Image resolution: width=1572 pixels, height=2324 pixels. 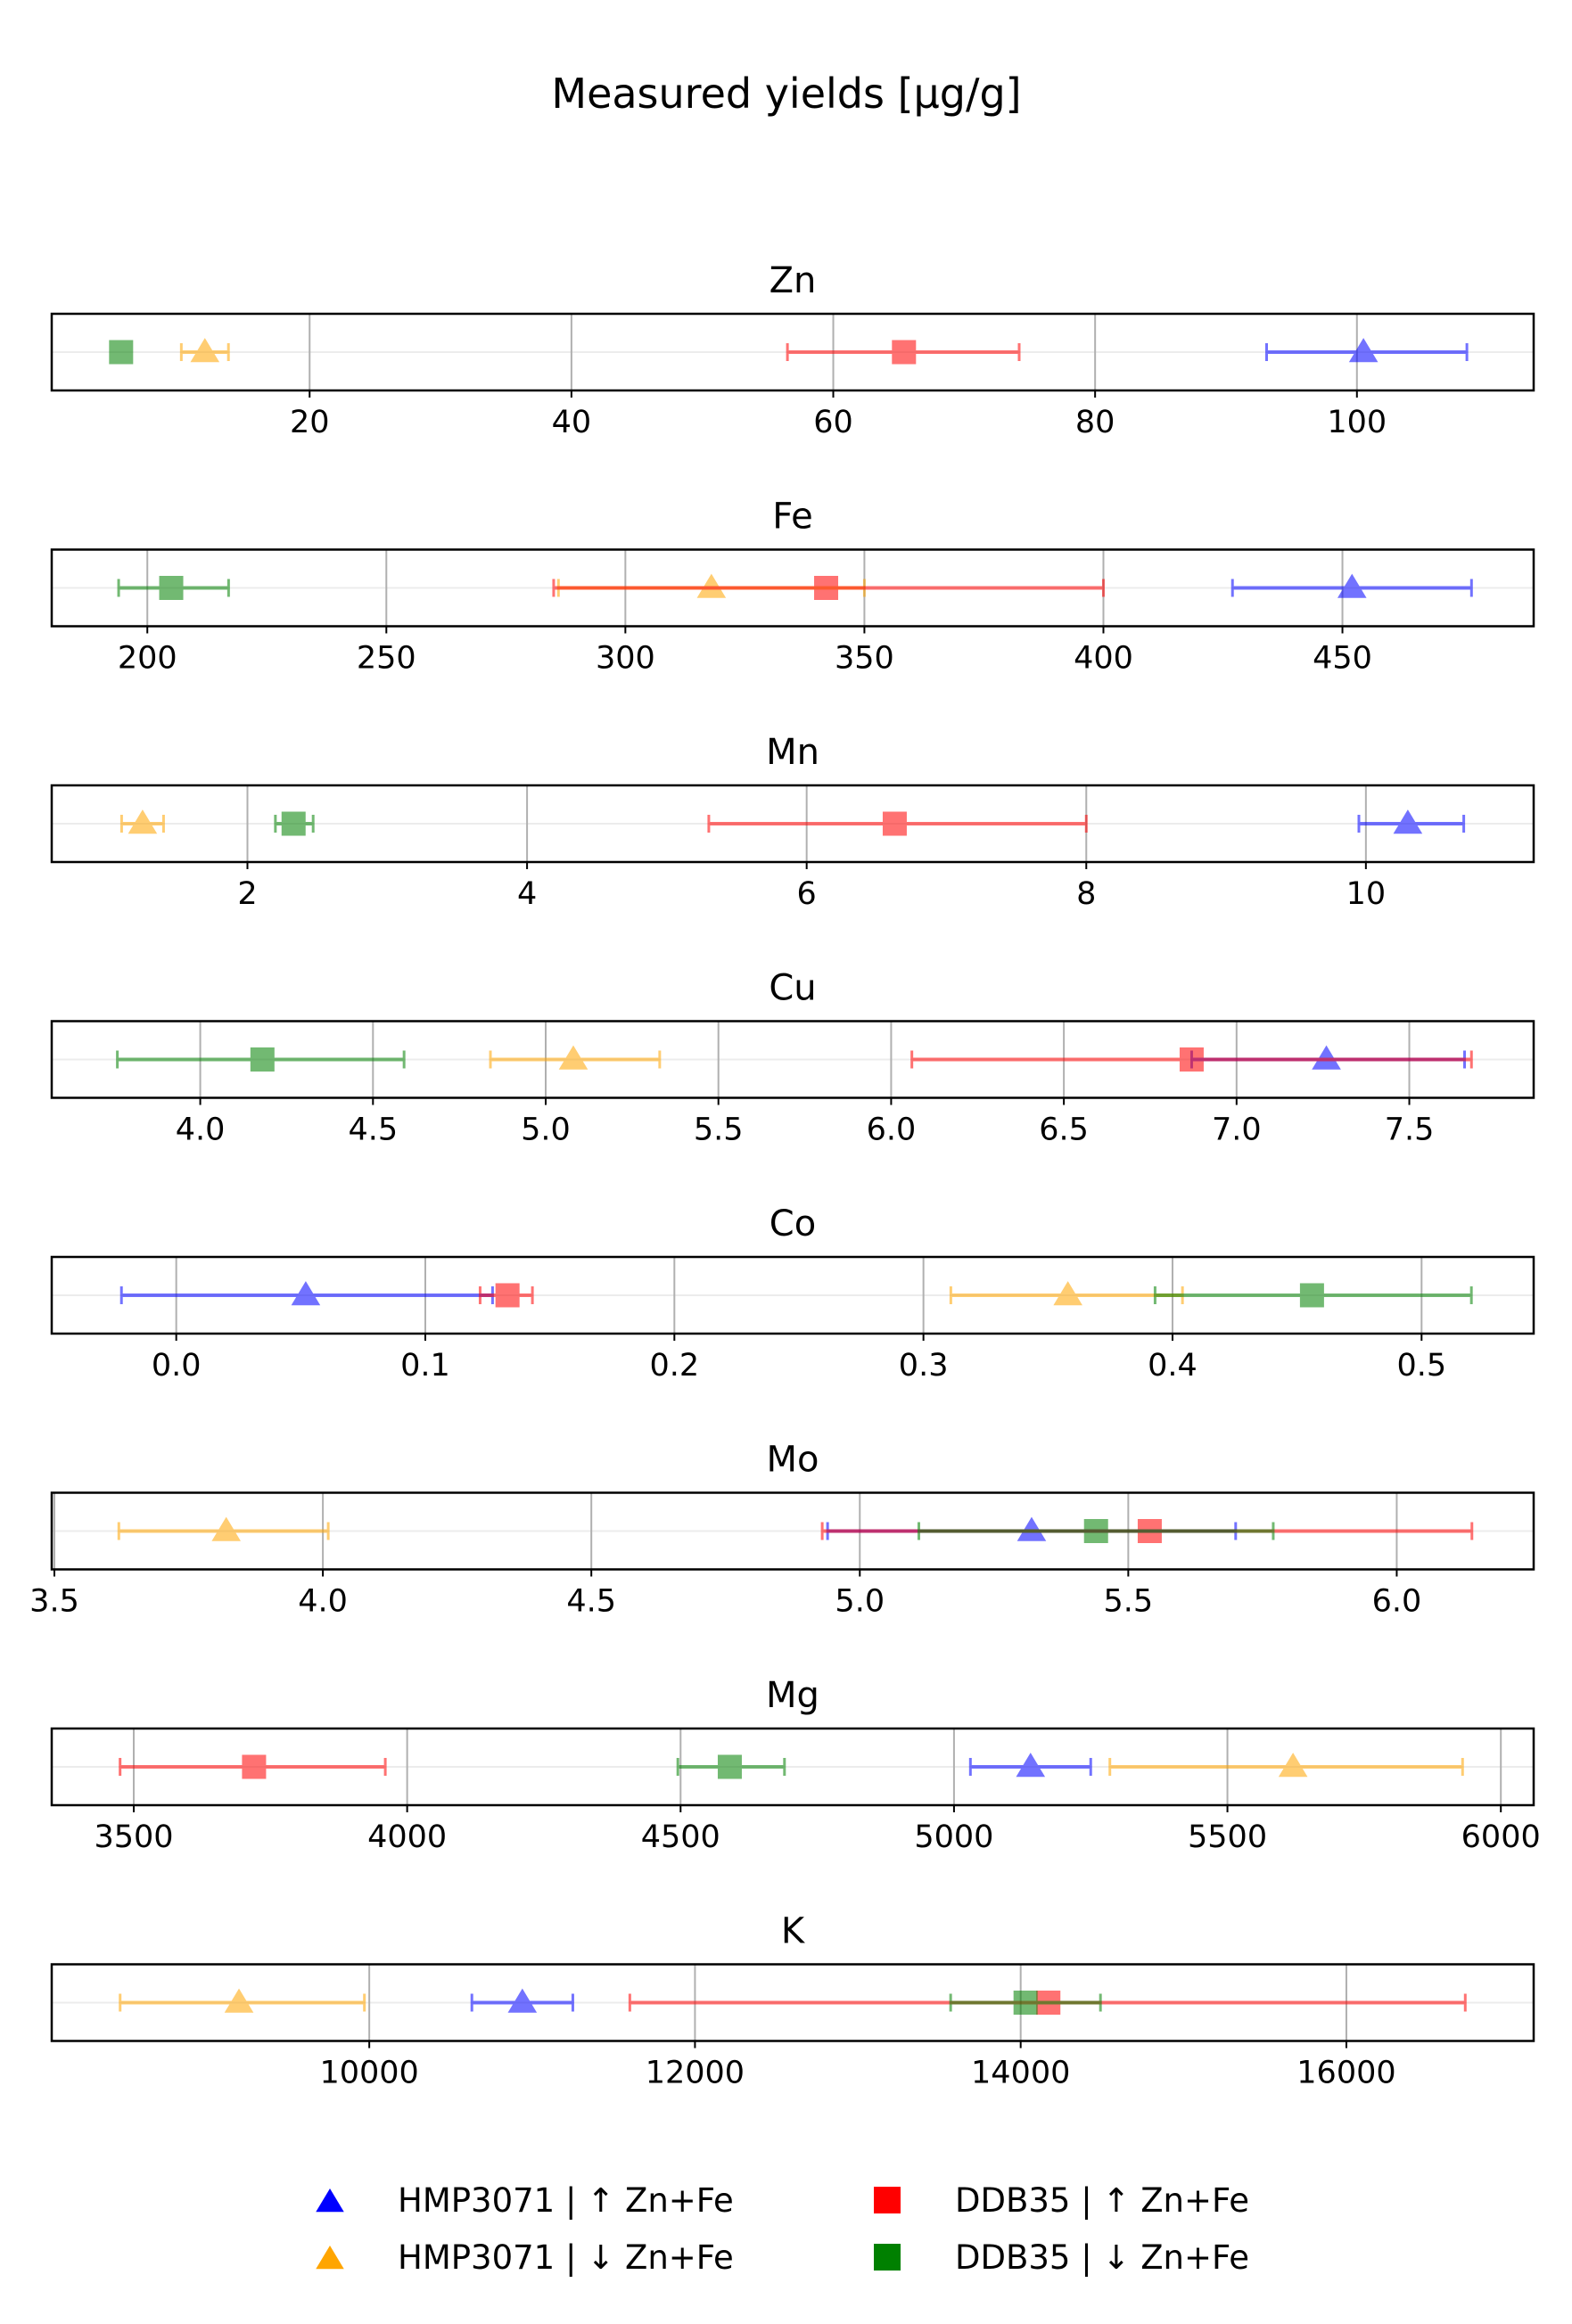 What do you see at coordinates (310, 422) in the screenshot?
I see `tick-label: 20` at bounding box center [310, 422].